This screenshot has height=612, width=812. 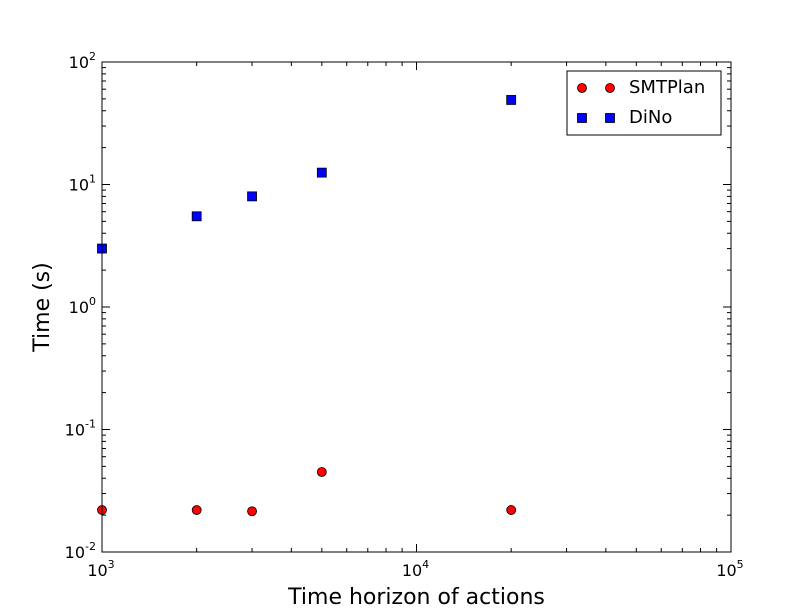 I want to click on y-tick-label: 10⁰, so click(x=82, y=306).